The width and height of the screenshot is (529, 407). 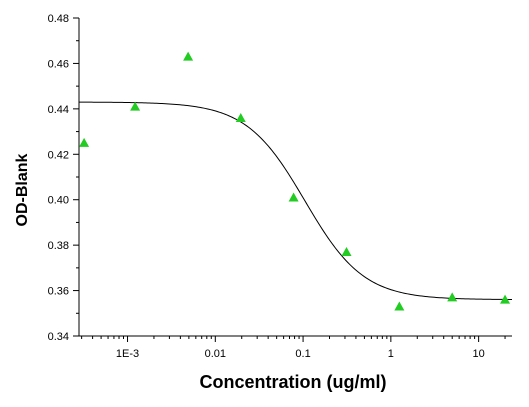 I want to click on y-tick-label: 0.34, so click(x=58, y=337).